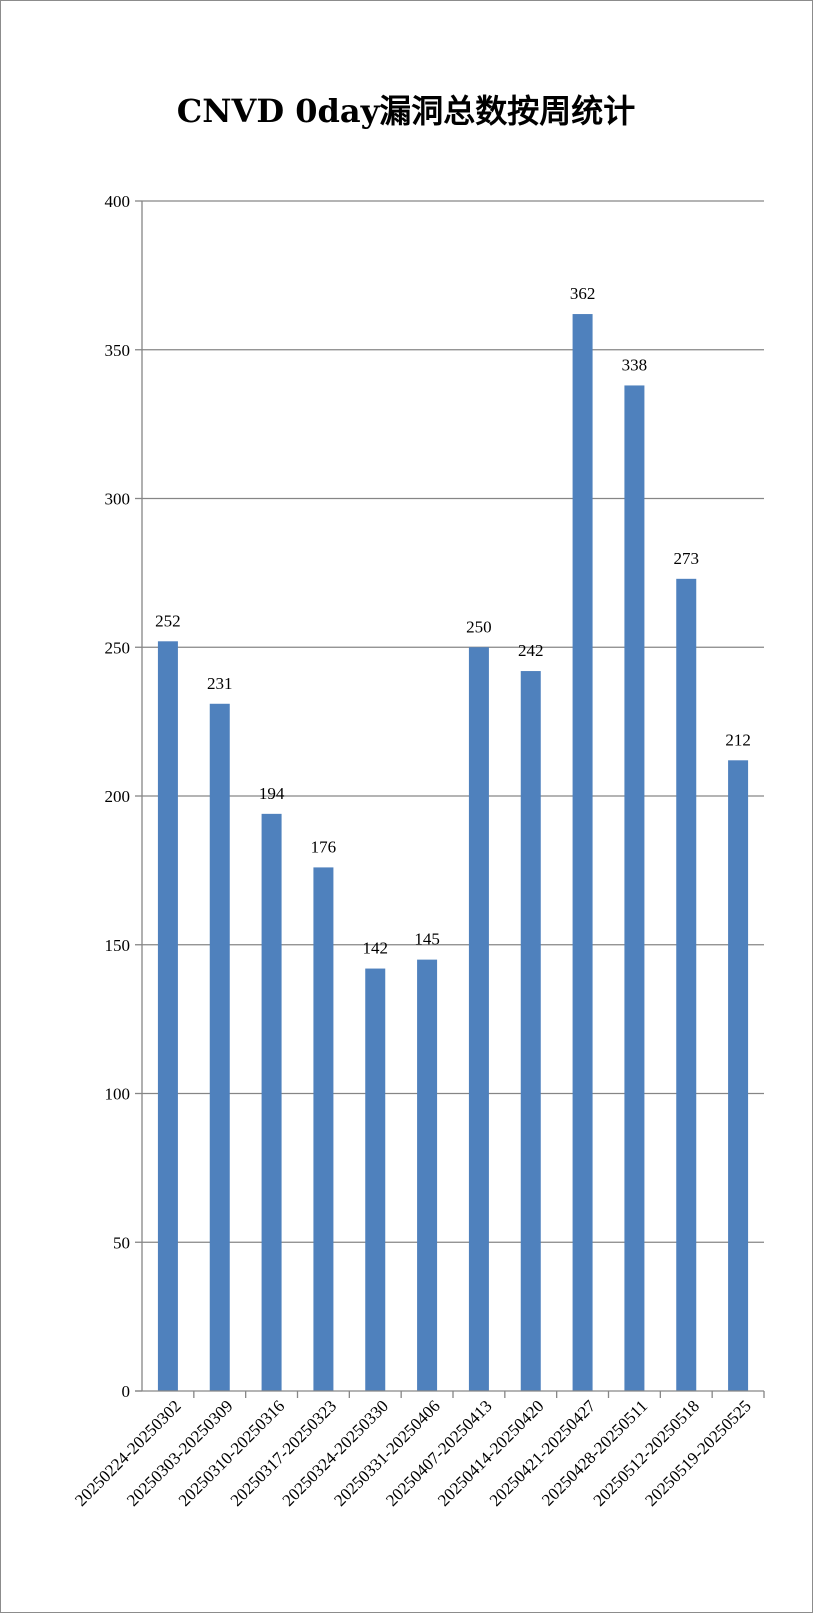 The width and height of the screenshot is (813, 1613). I want to click on y-axis-tick-labels: 0 50 100 150 200 250 300 350 400, so click(118, 796).